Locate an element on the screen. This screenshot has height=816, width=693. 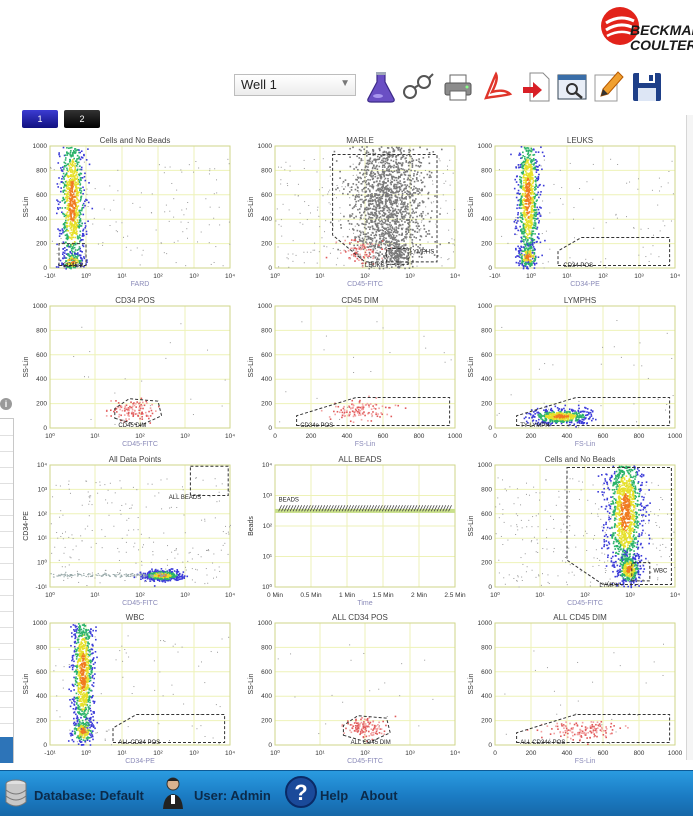
chevron-down-icon: ▼ is located at coordinates (345, 83).